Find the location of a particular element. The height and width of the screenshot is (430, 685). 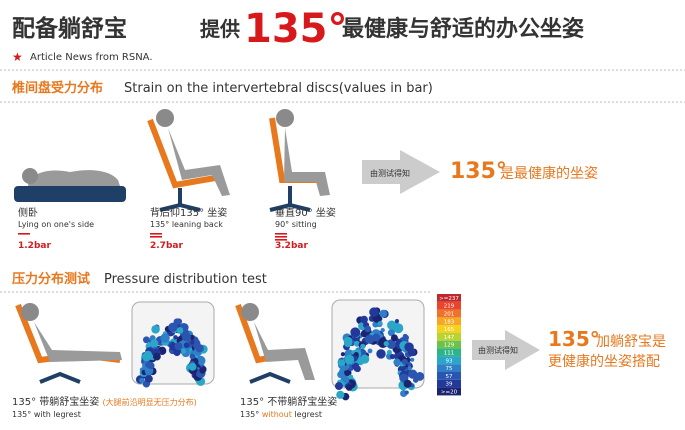

chair-leaning is located at coordinates (188, 160).